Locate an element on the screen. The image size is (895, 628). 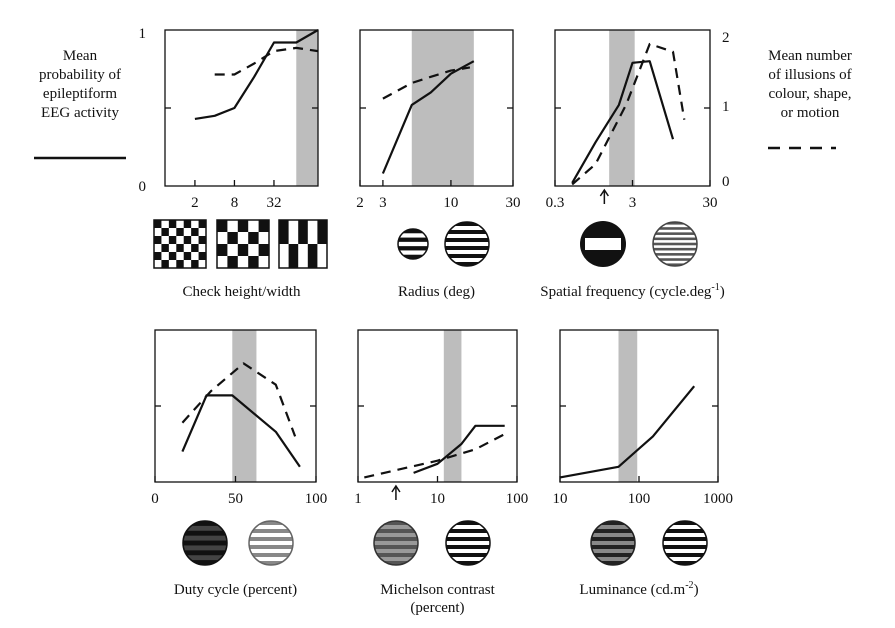
low-contrast-disc-icon is located at coordinates (396, 543).